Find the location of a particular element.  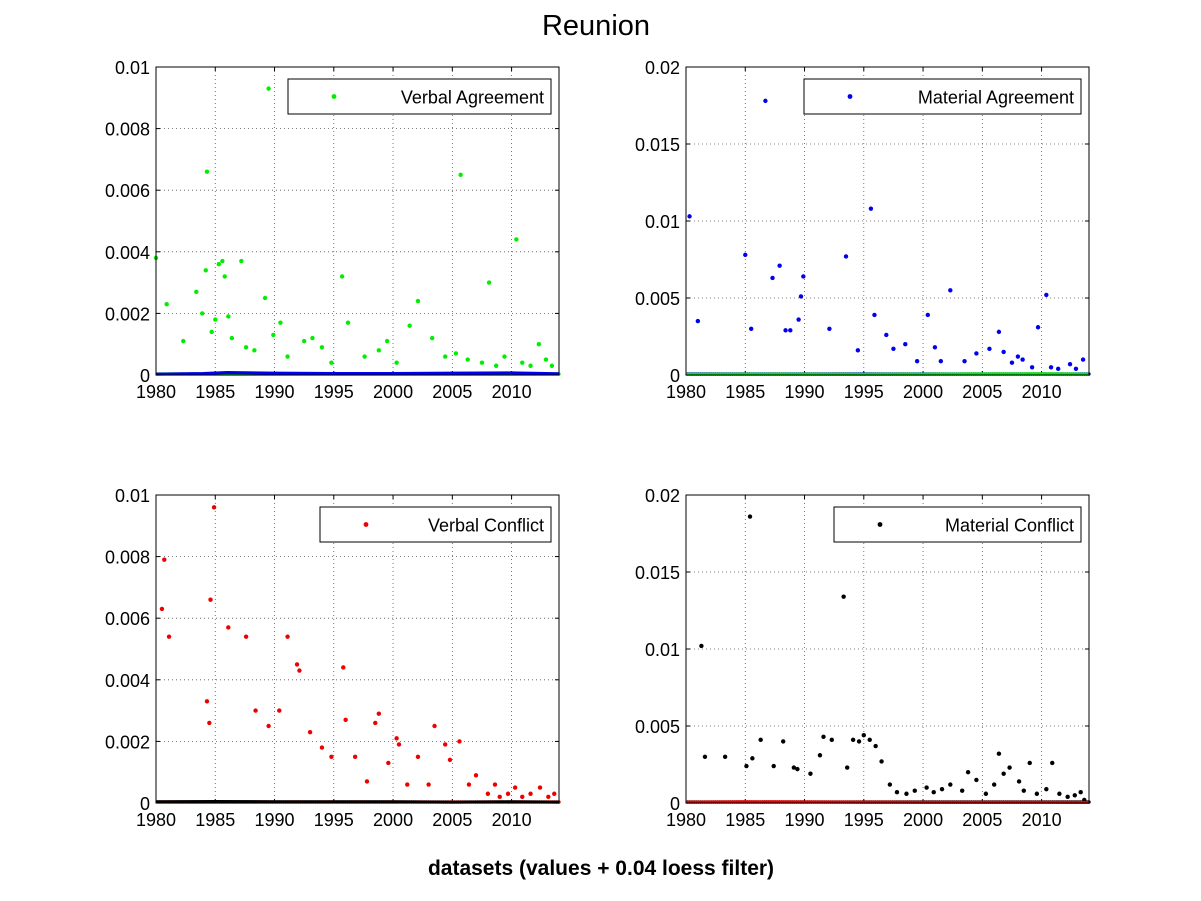

y-tick-label: 0.015 is located at coordinates (657, 145).